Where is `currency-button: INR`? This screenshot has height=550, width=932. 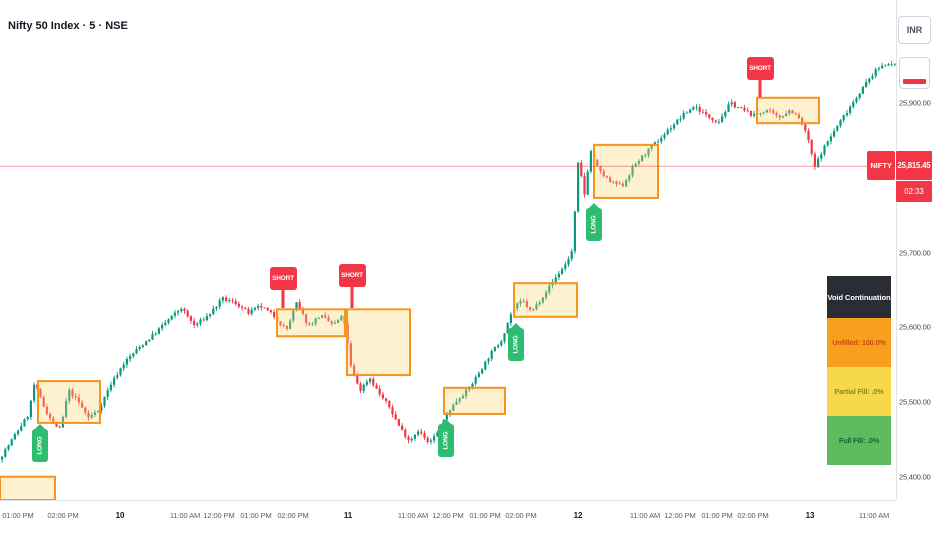 currency-button: INR is located at coordinates (914, 30).